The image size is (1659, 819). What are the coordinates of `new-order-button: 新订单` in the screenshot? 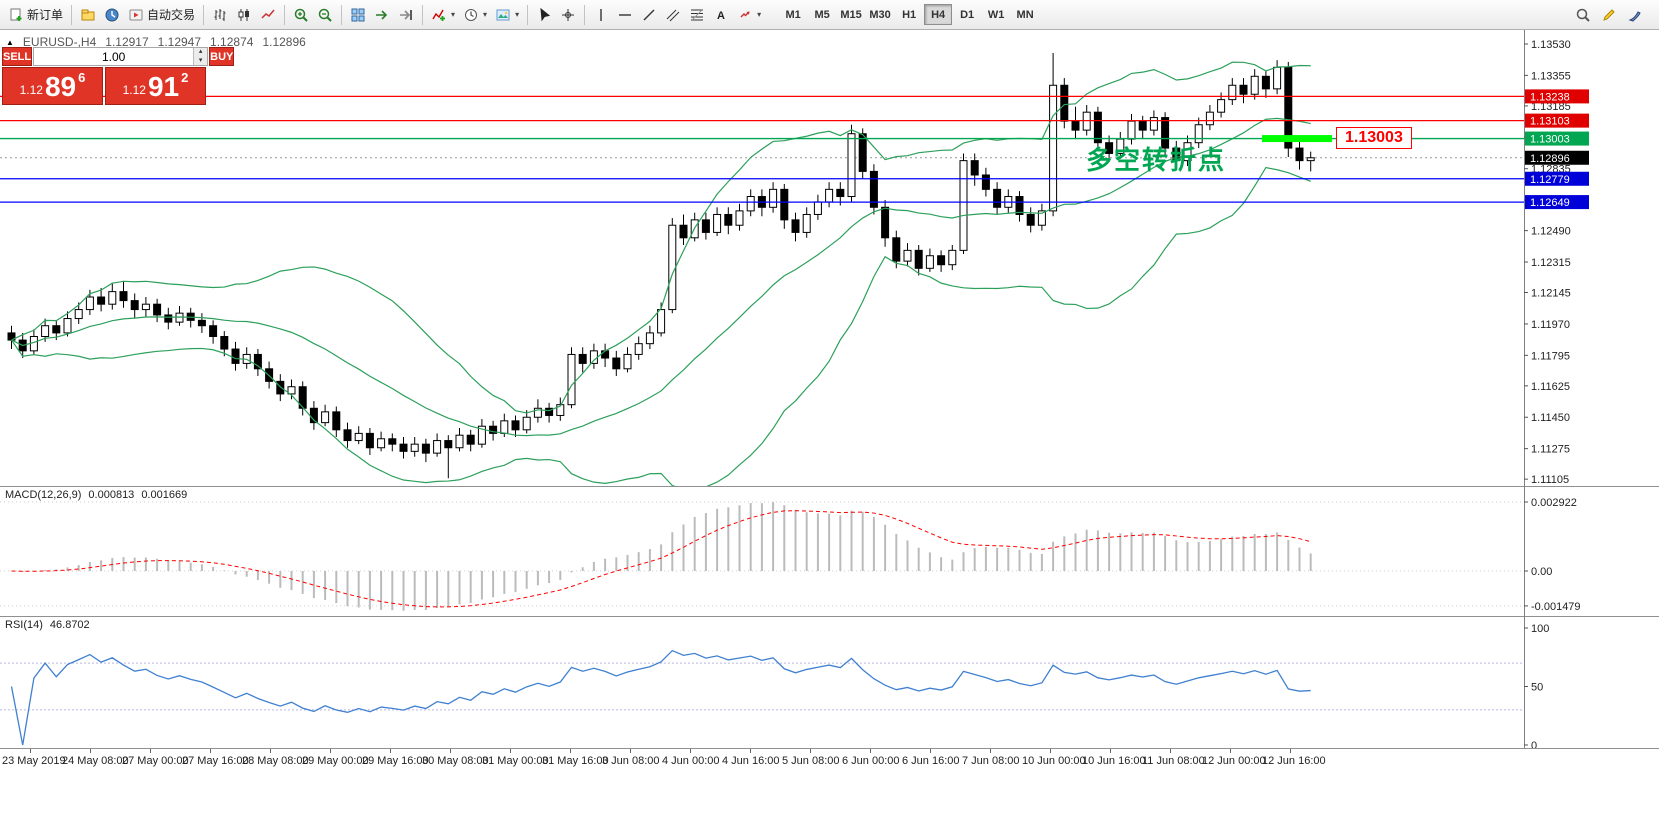 It's located at (35, 15).